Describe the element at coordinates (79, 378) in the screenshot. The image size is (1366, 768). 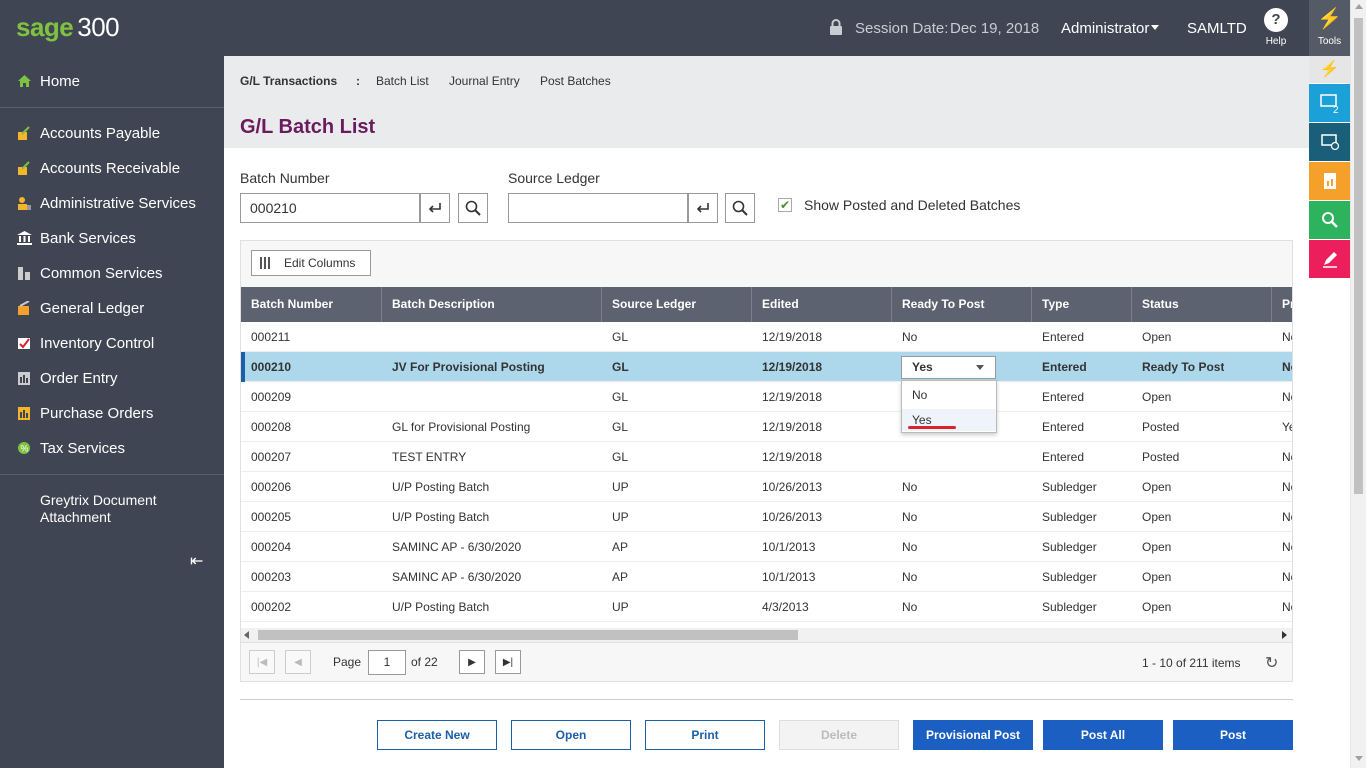
I see `sidebar-item-label: Order Entry` at that location.